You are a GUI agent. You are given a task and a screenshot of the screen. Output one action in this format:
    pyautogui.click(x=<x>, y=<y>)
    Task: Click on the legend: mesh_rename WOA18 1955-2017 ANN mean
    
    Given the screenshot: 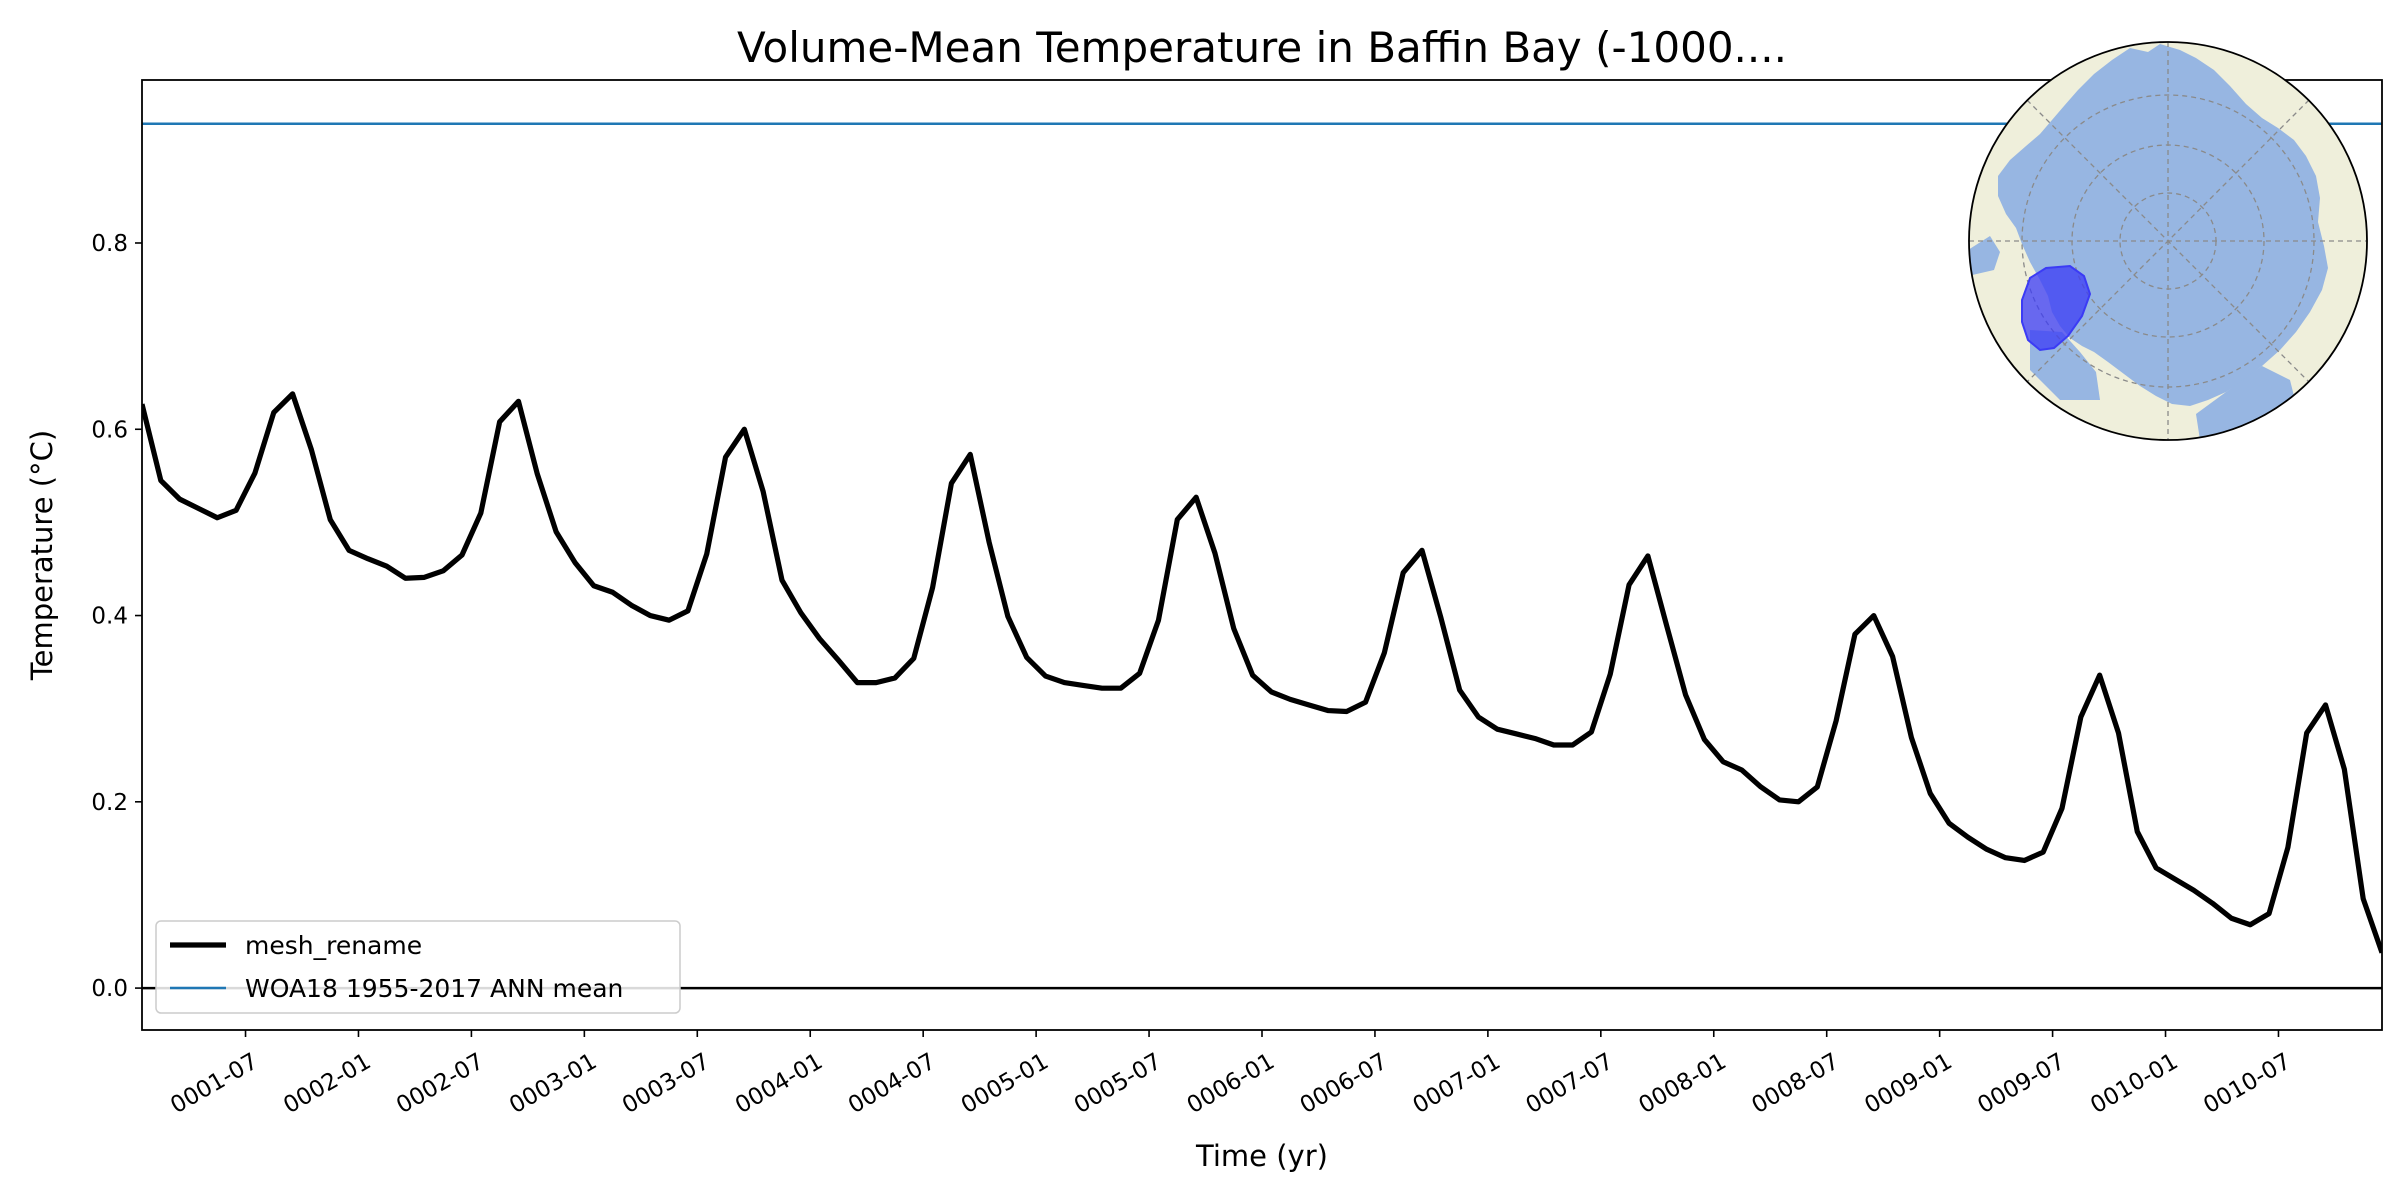 What is the action you would take?
    pyautogui.click(x=418, y=967)
    